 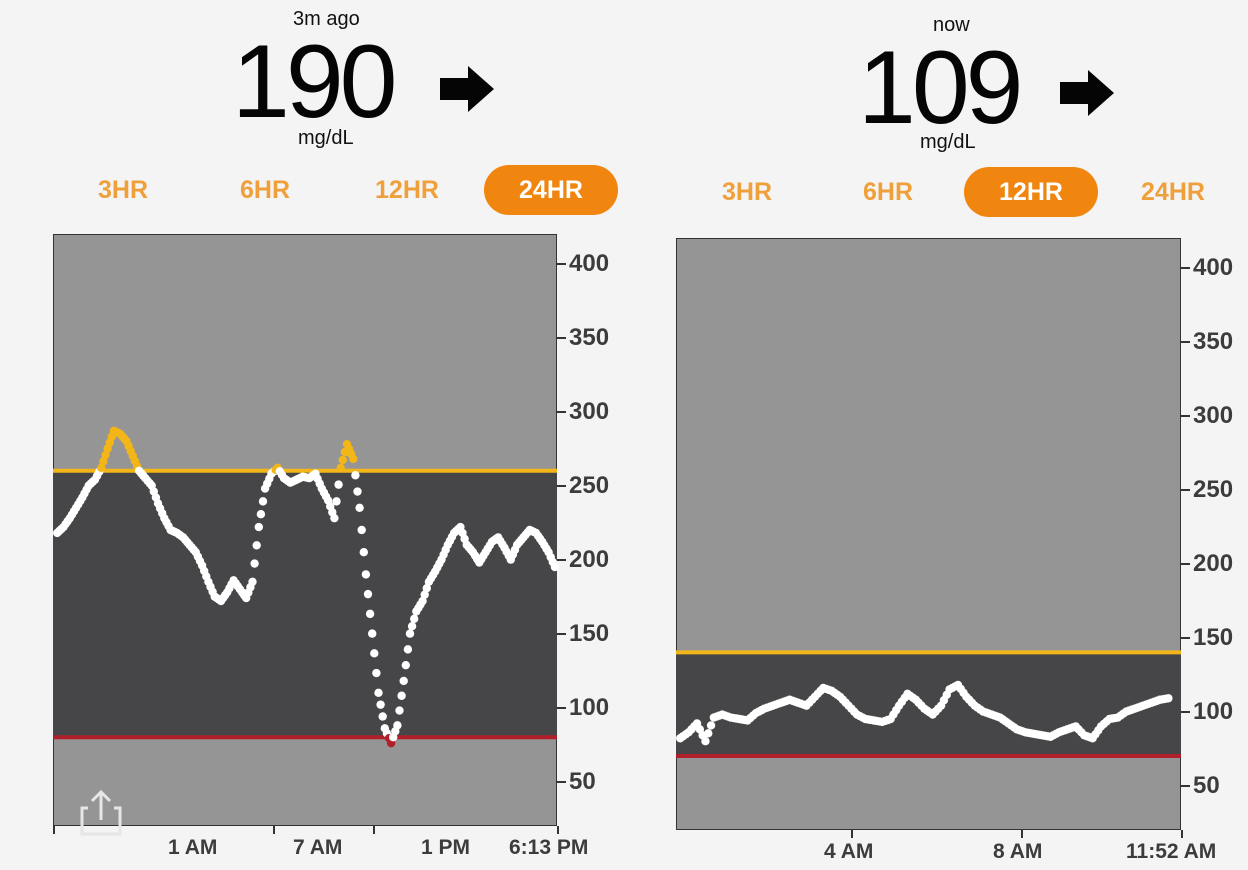 What do you see at coordinates (101, 813) in the screenshot?
I see `share-icon` at bounding box center [101, 813].